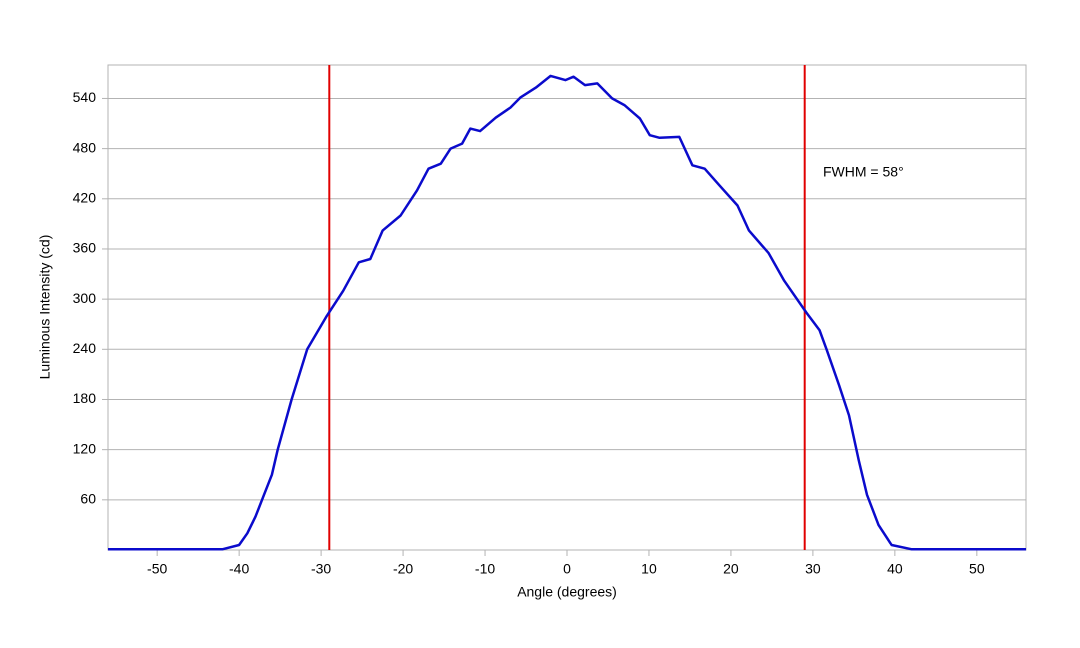  What do you see at coordinates (45, 307) in the screenshot?
I see `y-axis-label: Luminous Intensity (cd)` at bounding box center [45, 307].